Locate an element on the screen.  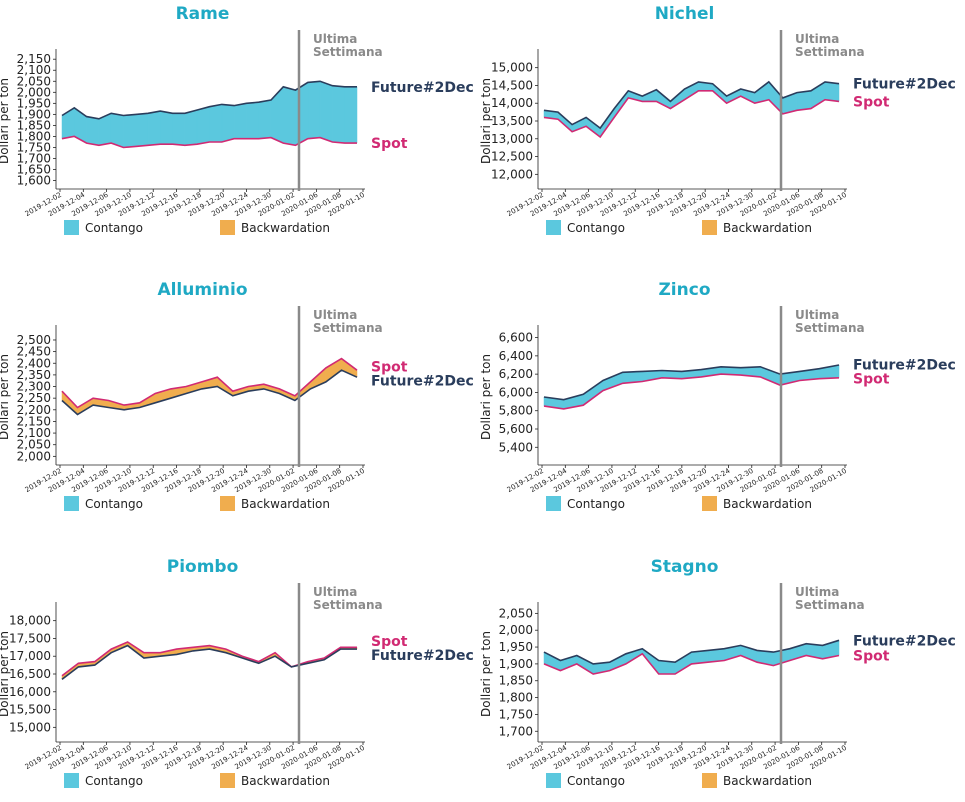
y-tick-label: 6,000 is located at coordinates (516, 392).